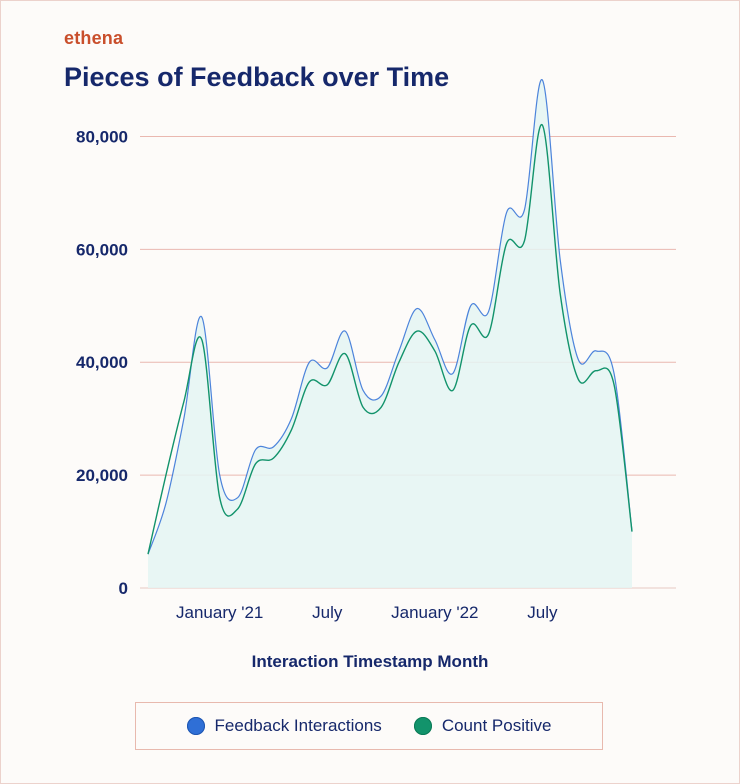  Describe the element at coordinates (94, 38) in the screenshot. I see `brand-logo: ethena` at that location.